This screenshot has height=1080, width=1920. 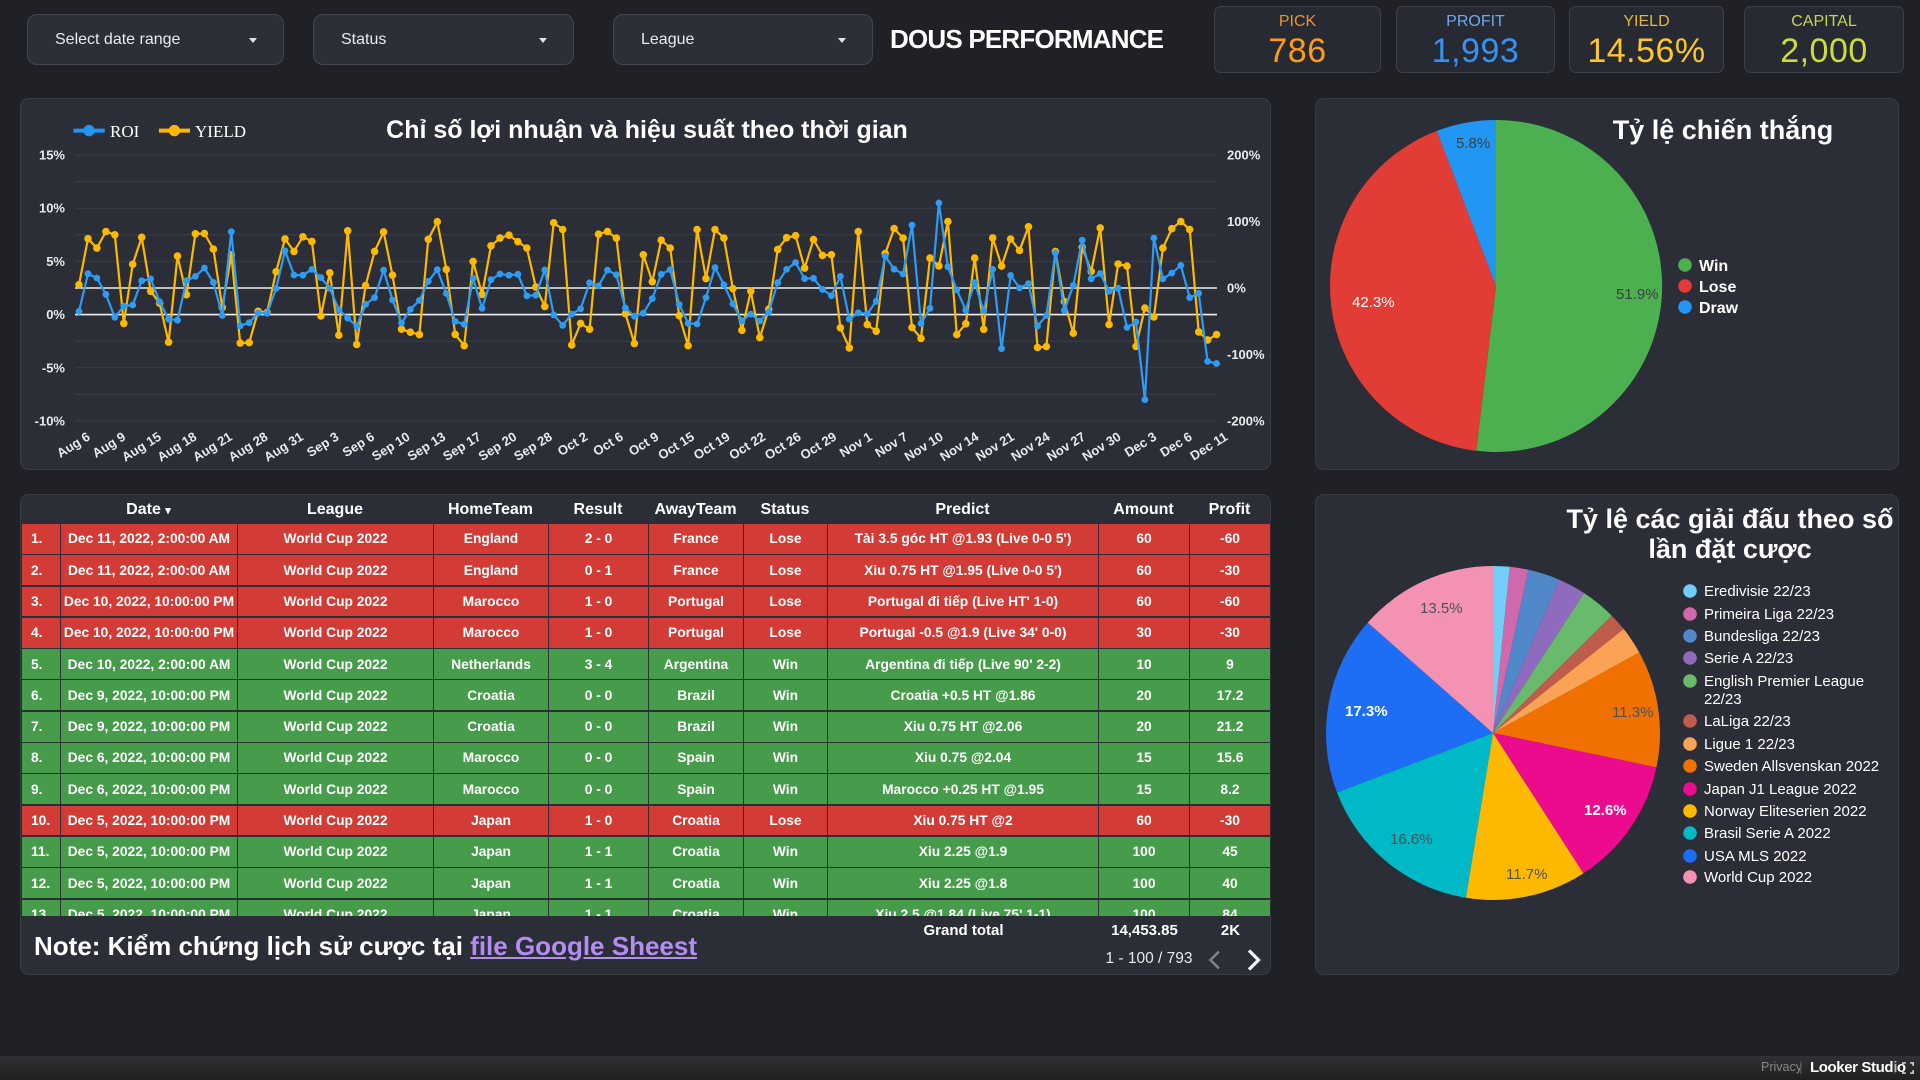 What do you see at coordinates (1244, 221) in the screenshot?
I see `svg-text: 100%` at bounding box center [1244, 221].